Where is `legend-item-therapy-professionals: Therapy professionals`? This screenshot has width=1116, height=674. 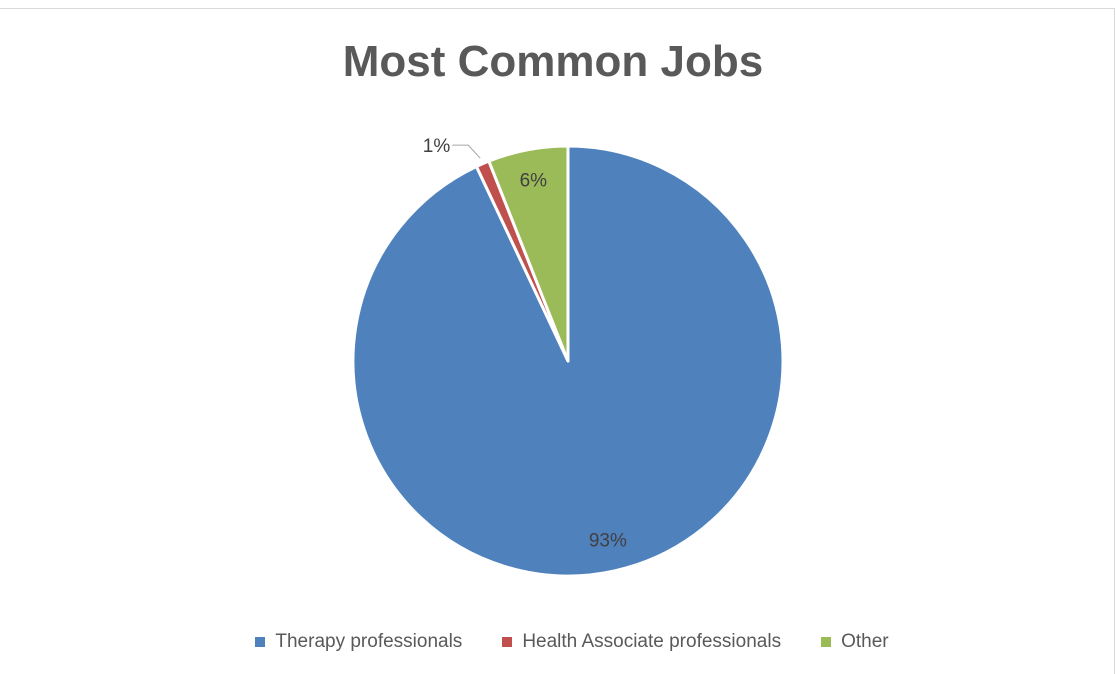 legend-item-therapy-professionals: Therapy professionals is located at coordinates (358, 642).